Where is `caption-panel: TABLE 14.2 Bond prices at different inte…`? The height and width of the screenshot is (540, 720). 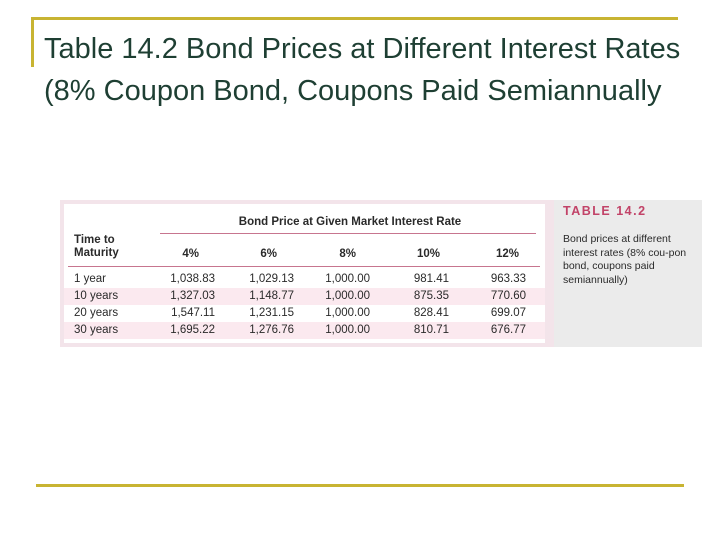 caption-panel: TABLE 14.2 Bond prices at different inte… is located at coordinates (628, 273).